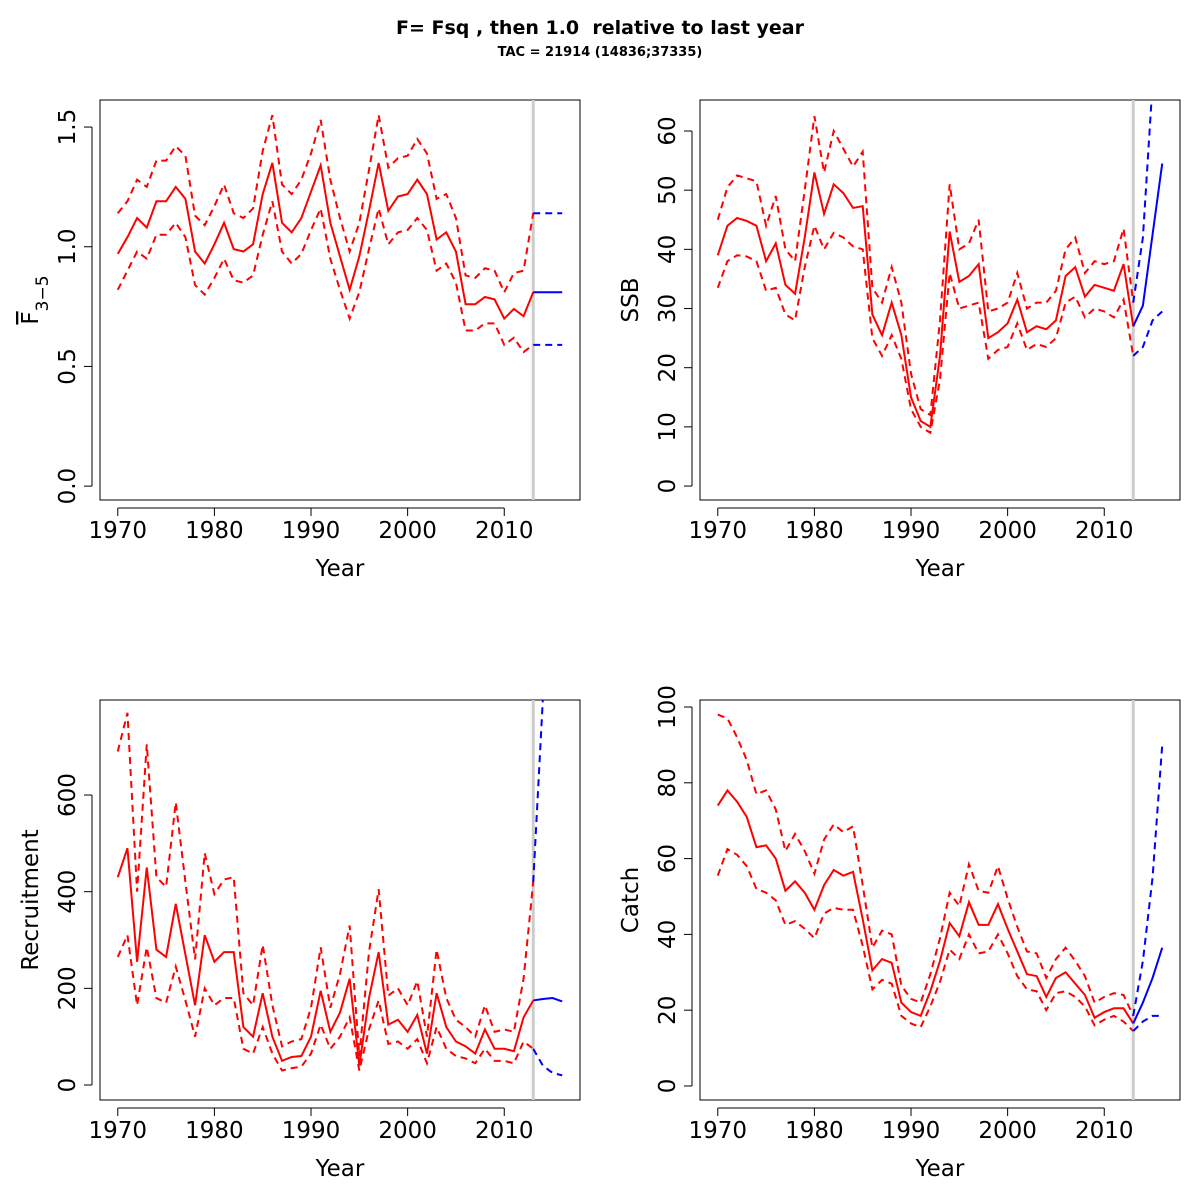 Image resolution: width=1200 pixels, height=1200 pixels. I want to click on y-axis-title-sub: 3−5, so click(43, 293).